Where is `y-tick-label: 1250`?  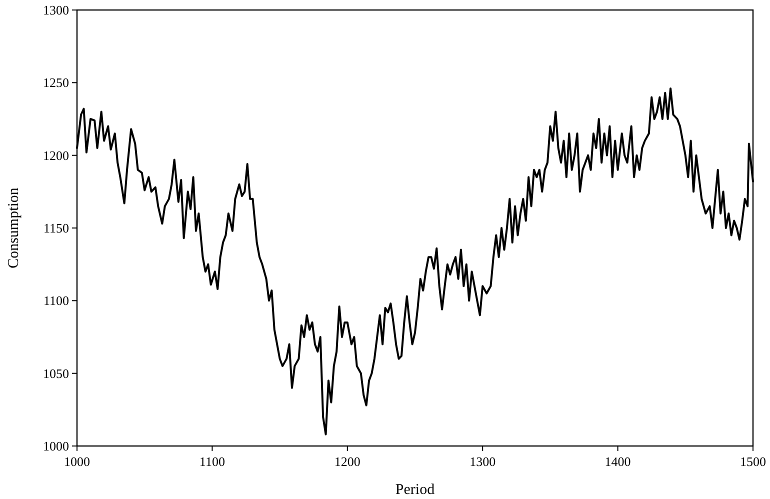 y-tick-label: 1250 is located at coordinates (56, 82).